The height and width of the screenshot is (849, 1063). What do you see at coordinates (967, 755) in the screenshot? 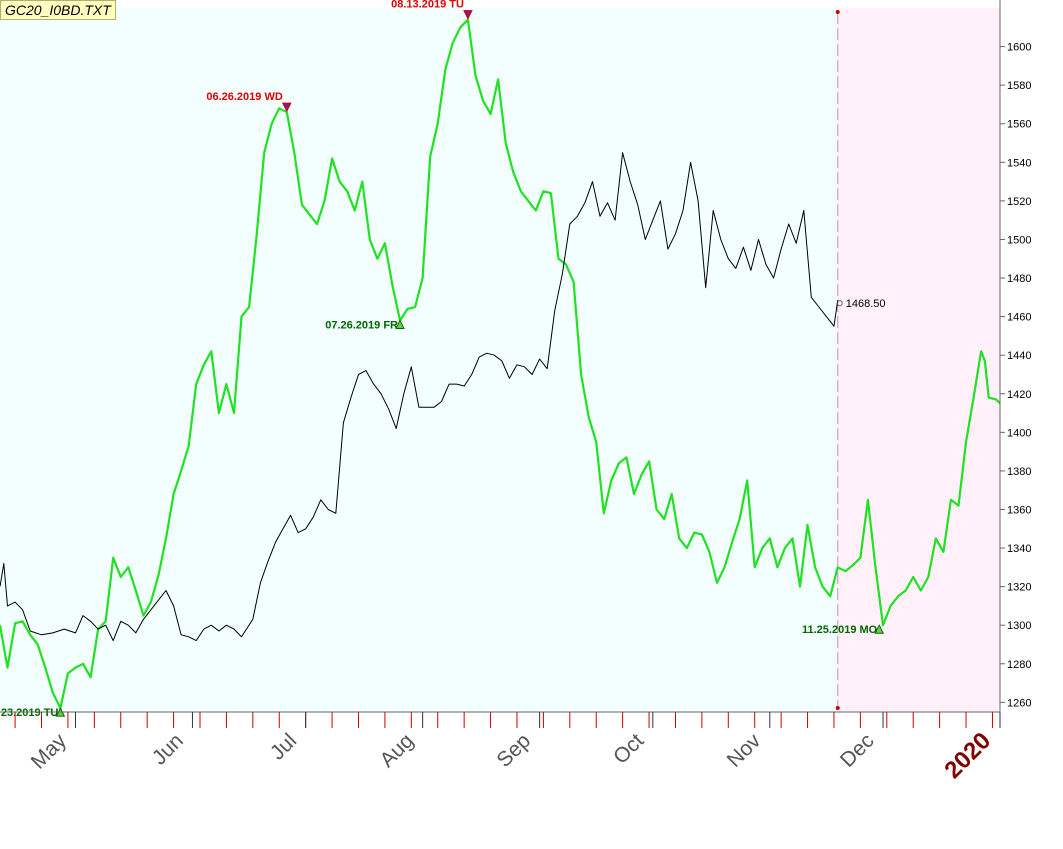
I see `x-tick-label: 2020` at bounding box center [967, 755].